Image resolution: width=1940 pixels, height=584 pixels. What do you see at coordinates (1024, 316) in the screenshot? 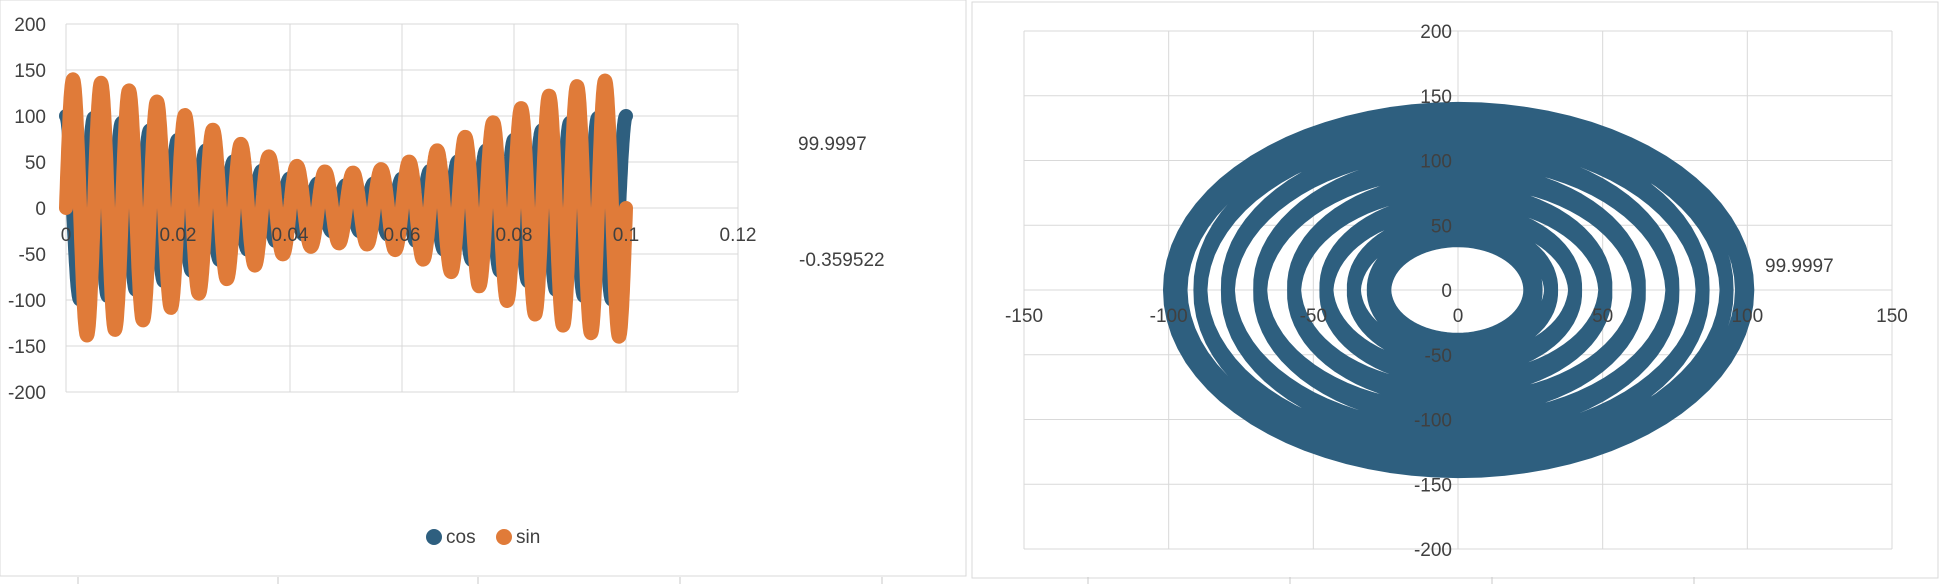
I see `chart-2-x-tick-label: -150` at bounding box center [1024, 316].